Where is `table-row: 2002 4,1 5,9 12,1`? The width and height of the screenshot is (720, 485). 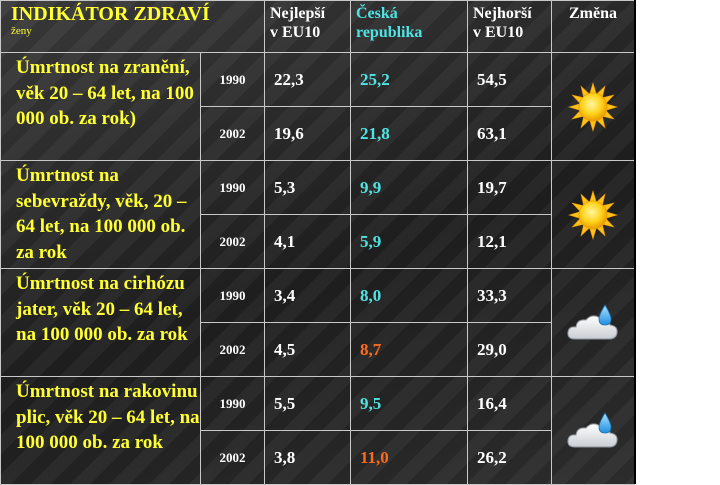 table-row: 2002 4,1 5,9 12,1 is located at coordinates (318, 241).